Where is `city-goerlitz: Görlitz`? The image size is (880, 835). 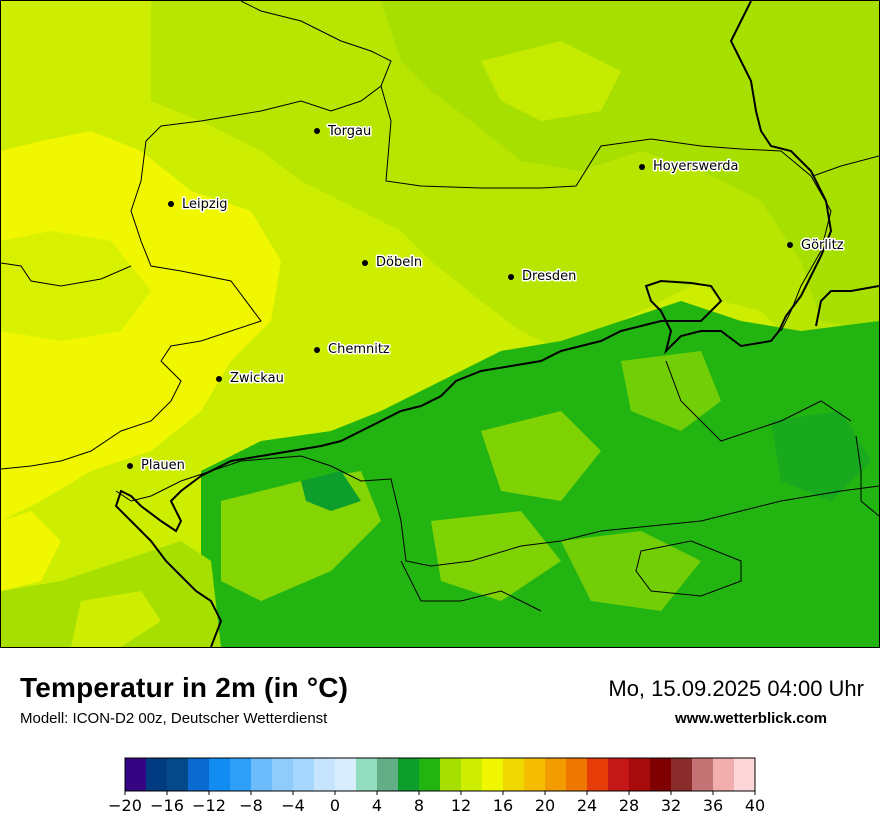
city-goerlitz: Görlitz is located at coordinates (816, 246).